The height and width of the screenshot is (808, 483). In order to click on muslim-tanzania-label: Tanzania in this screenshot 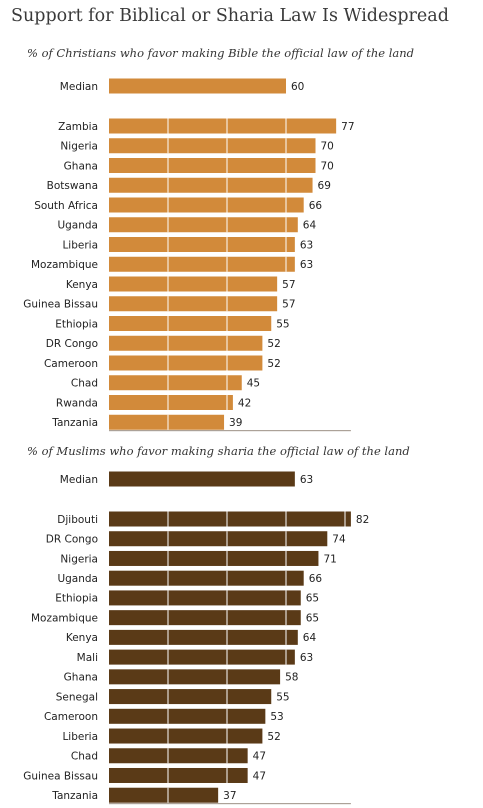, I will do `click(74, 796)`.